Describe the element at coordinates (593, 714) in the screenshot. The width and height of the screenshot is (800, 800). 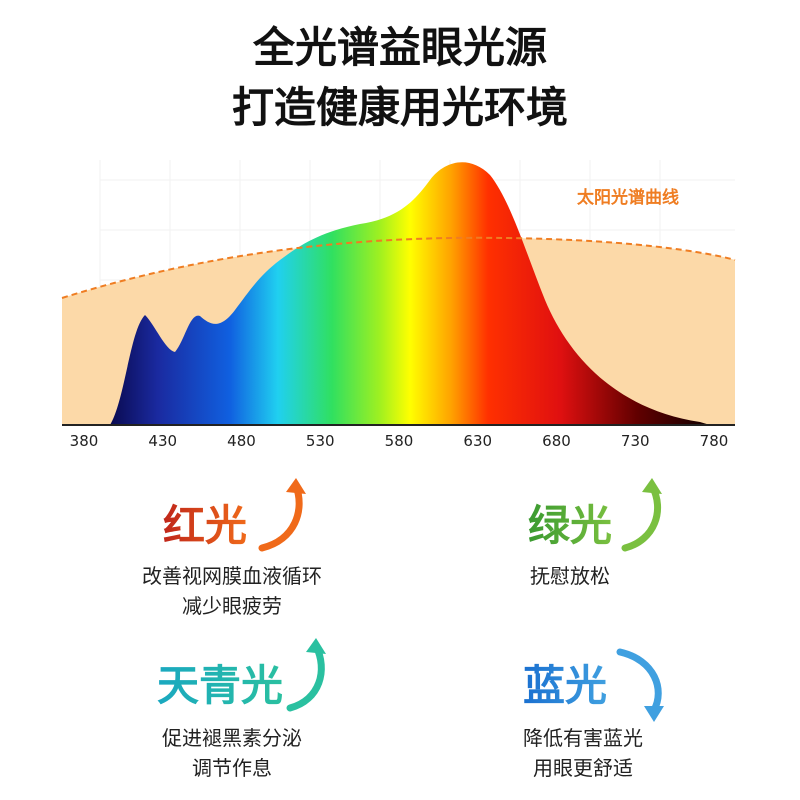
I see `card-blue: 蓝光 降低有害蓝光 用眼更舒适` at that location.